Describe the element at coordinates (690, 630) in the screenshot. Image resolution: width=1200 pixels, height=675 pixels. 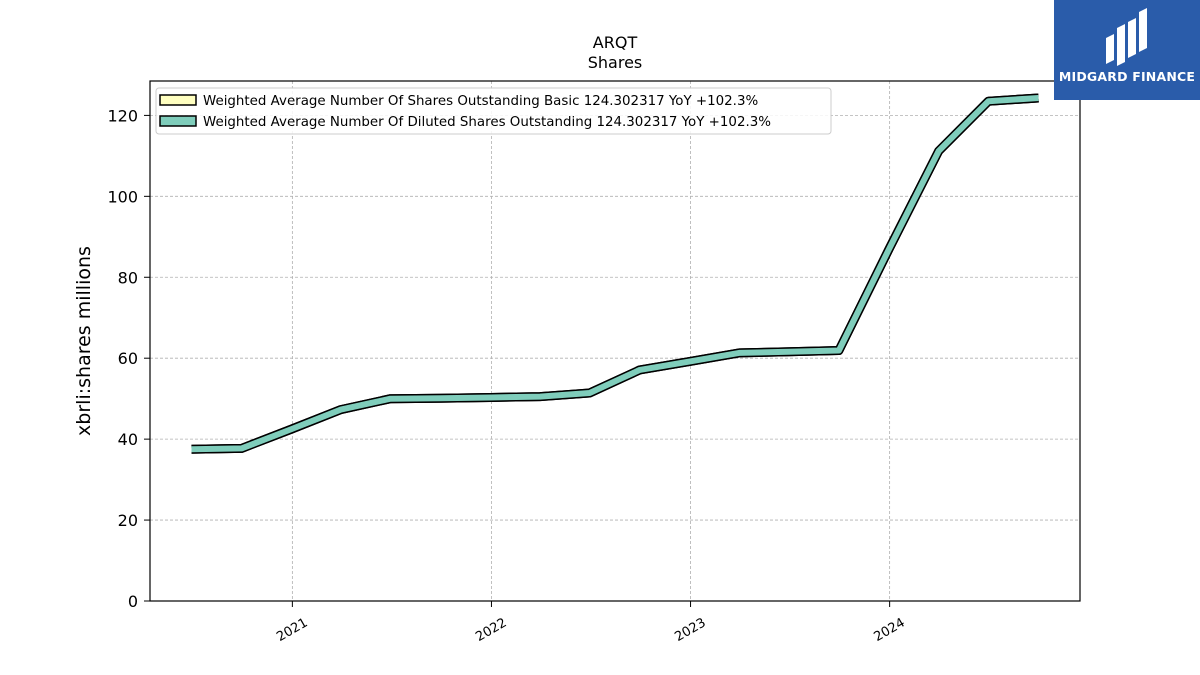
I see `x-tick-label: 2023` at that location.